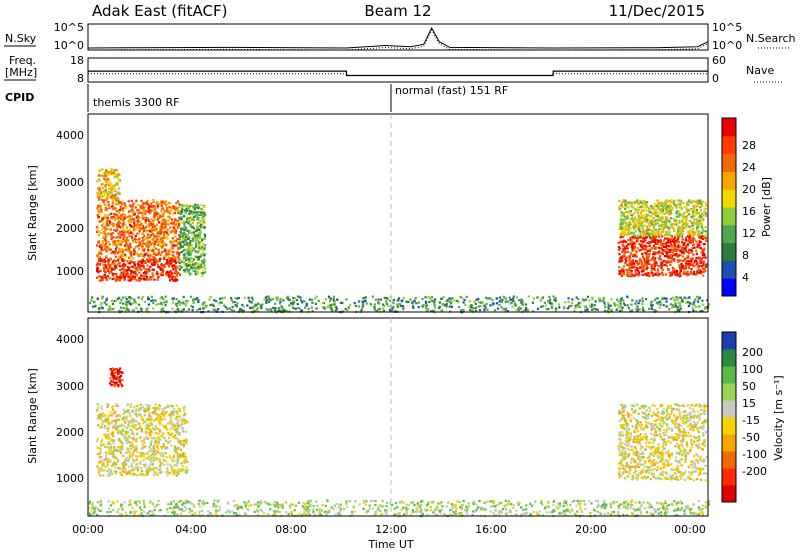 Image resolution: width=800 pixels, height=554 pixels. What do you see at coordinates (577, 305) in the screenshot?
I see `power-dots-point-2053` at bounding box center [577, 305].